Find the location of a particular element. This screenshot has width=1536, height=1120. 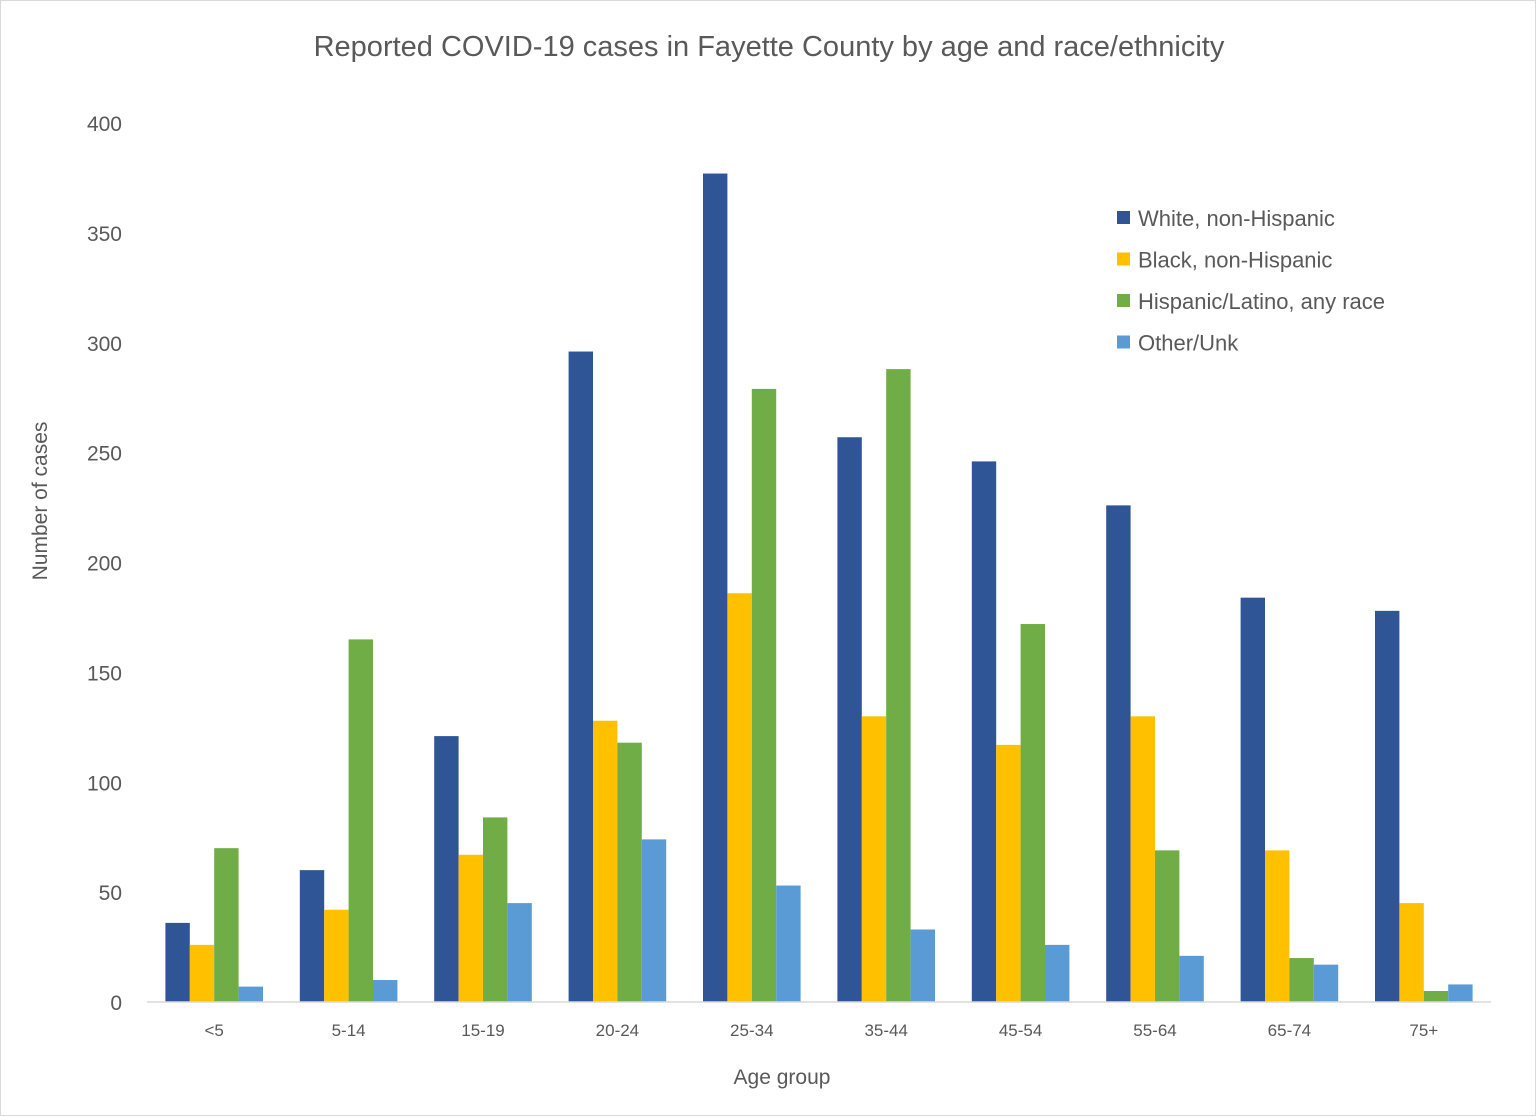

x-tick-label: 35-44 is located at coordinates (885, 1030).